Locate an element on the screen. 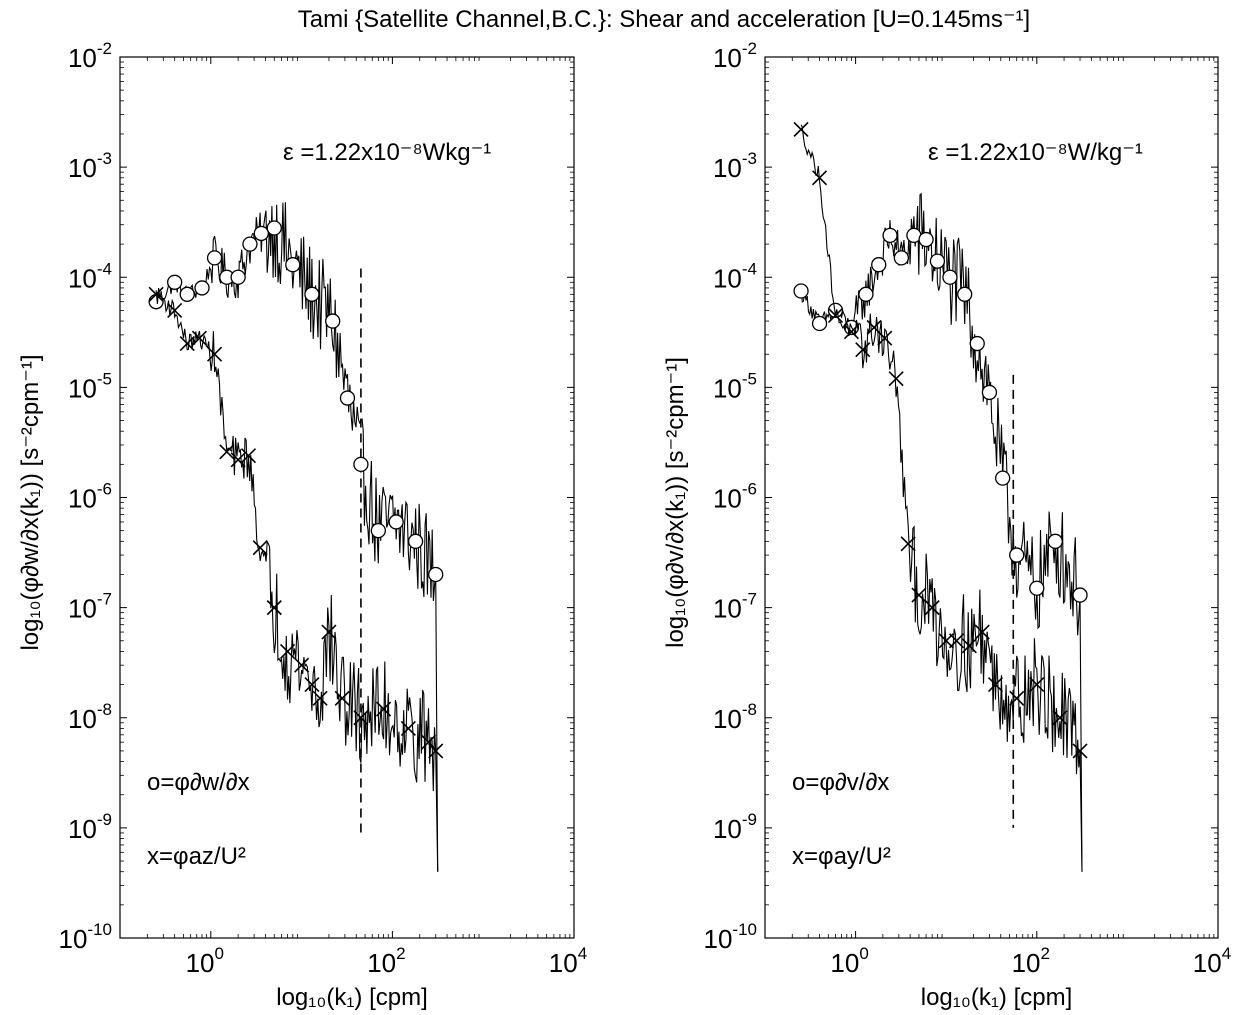 The width and height of the screenshot is (1241, 1015). legend-acceleration: x=φaz/U² is located at coordinates (196, 856).